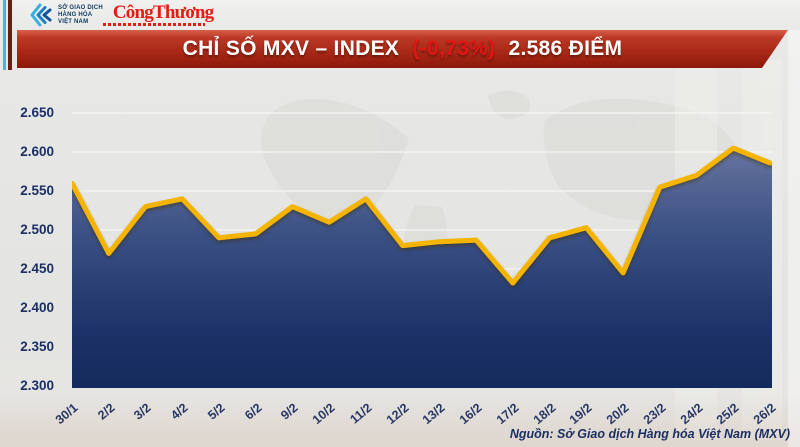 The width and height of the screenshot is (800, 447). Describe the element at coordinates (37, 346) in the screenshot. I see `y-axis-label: 2.350` at that location.